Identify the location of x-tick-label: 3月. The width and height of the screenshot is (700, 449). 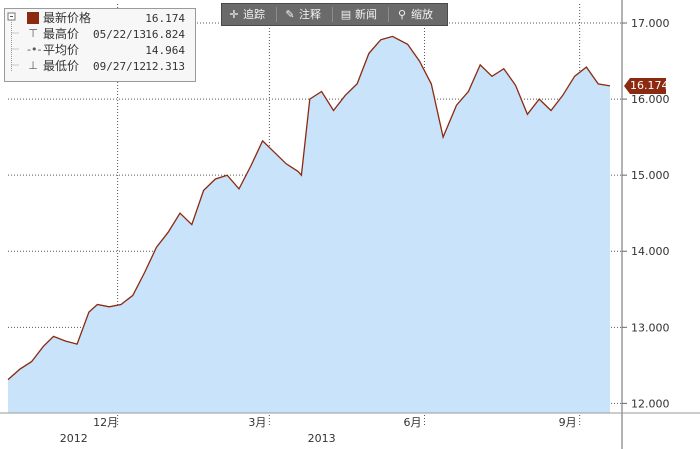
(257, 422).